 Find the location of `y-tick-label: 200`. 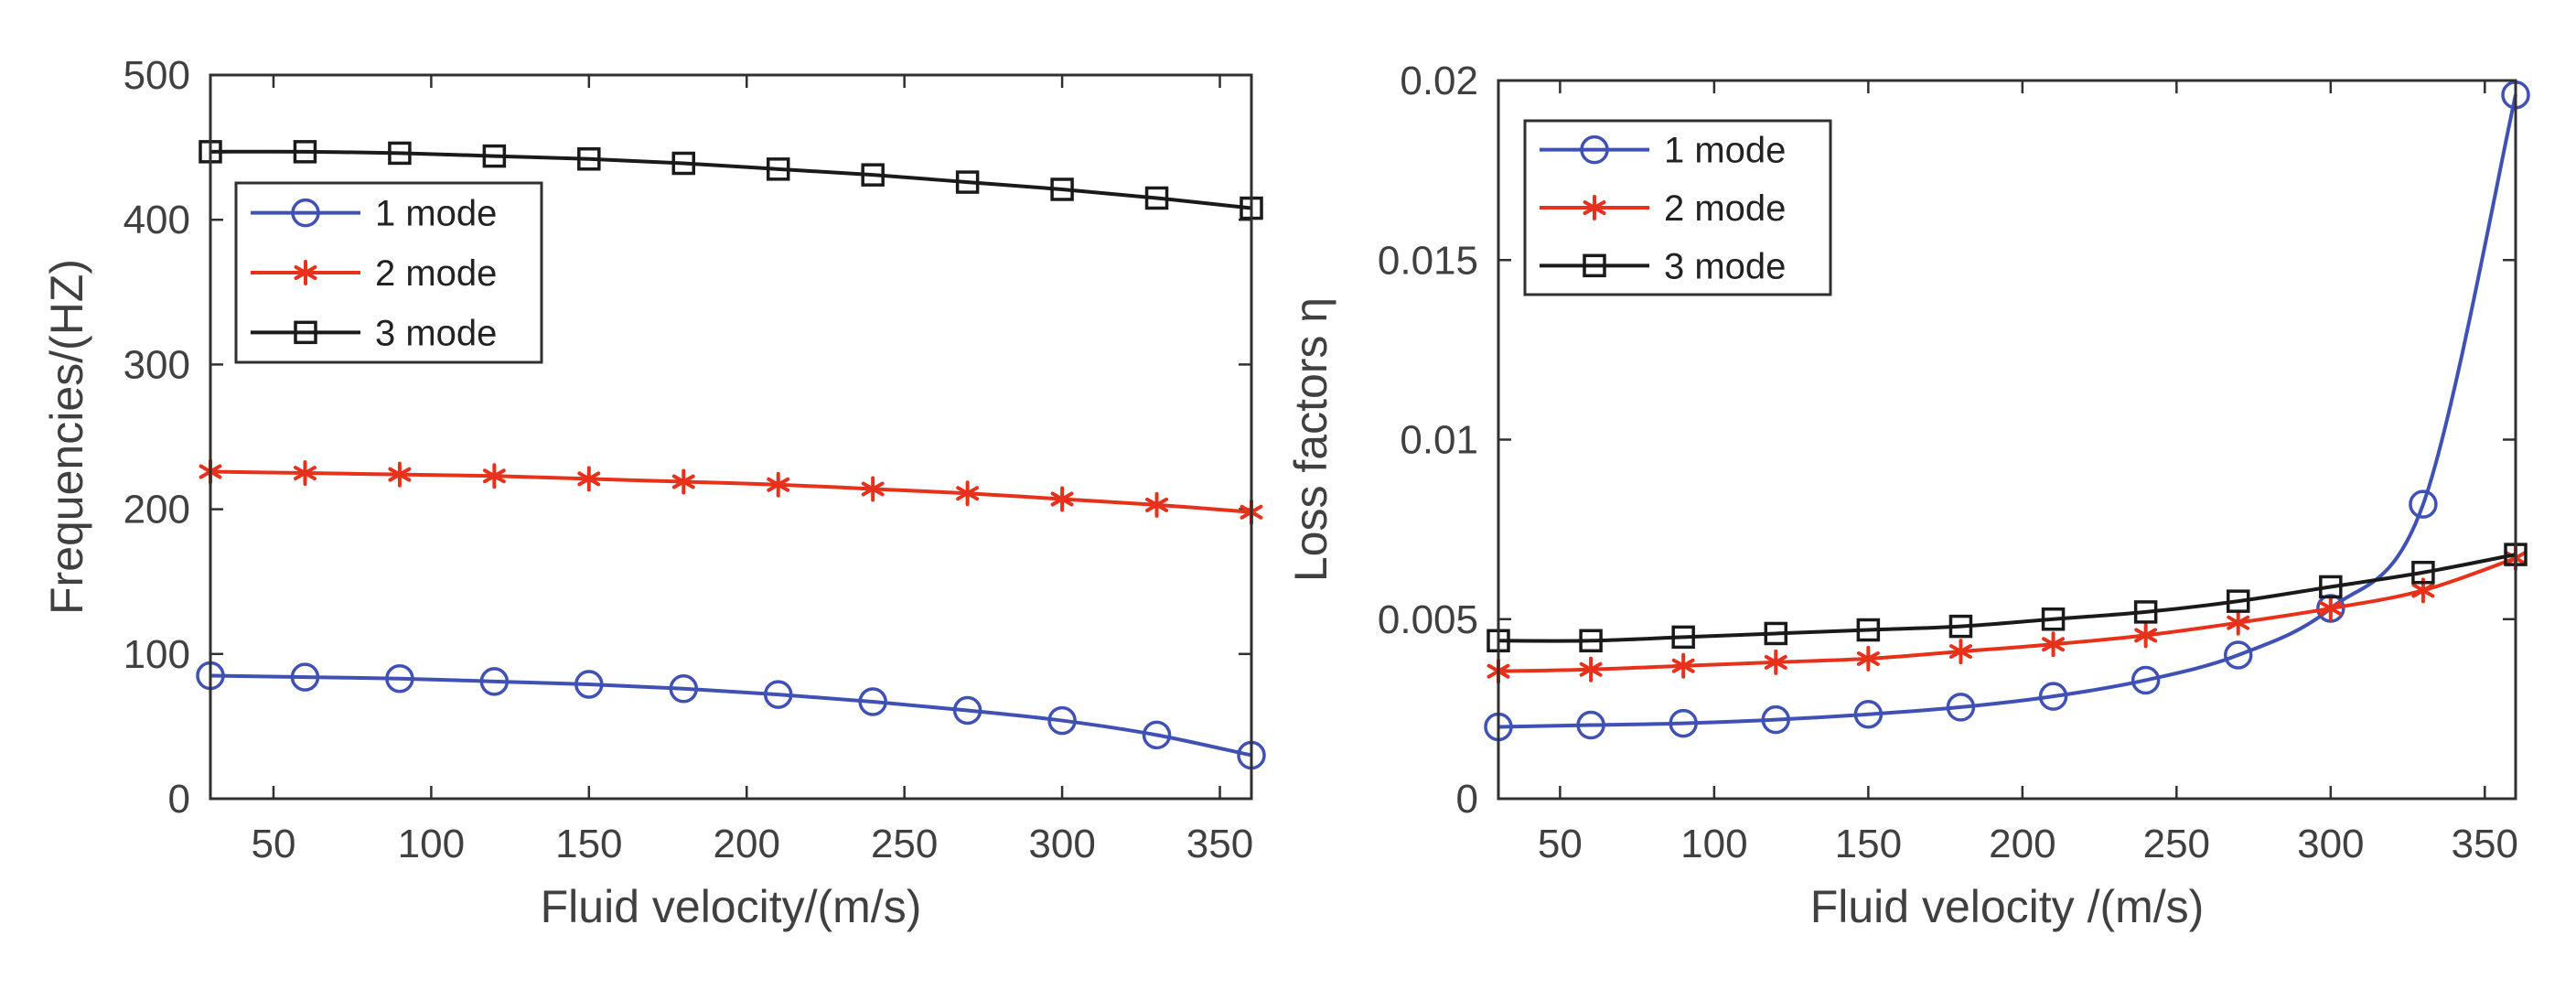

y-tick-label: 200 is located at coordinates (156, 510).